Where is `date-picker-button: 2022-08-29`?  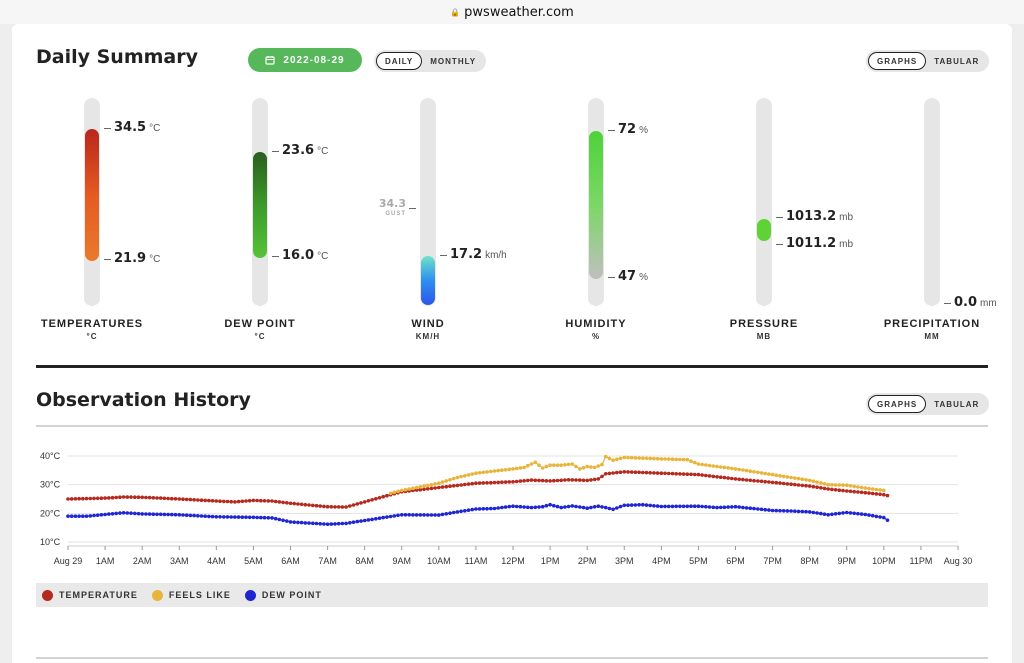
date-picker-button: 2022-08-29 is located at coordinates (305, 60).